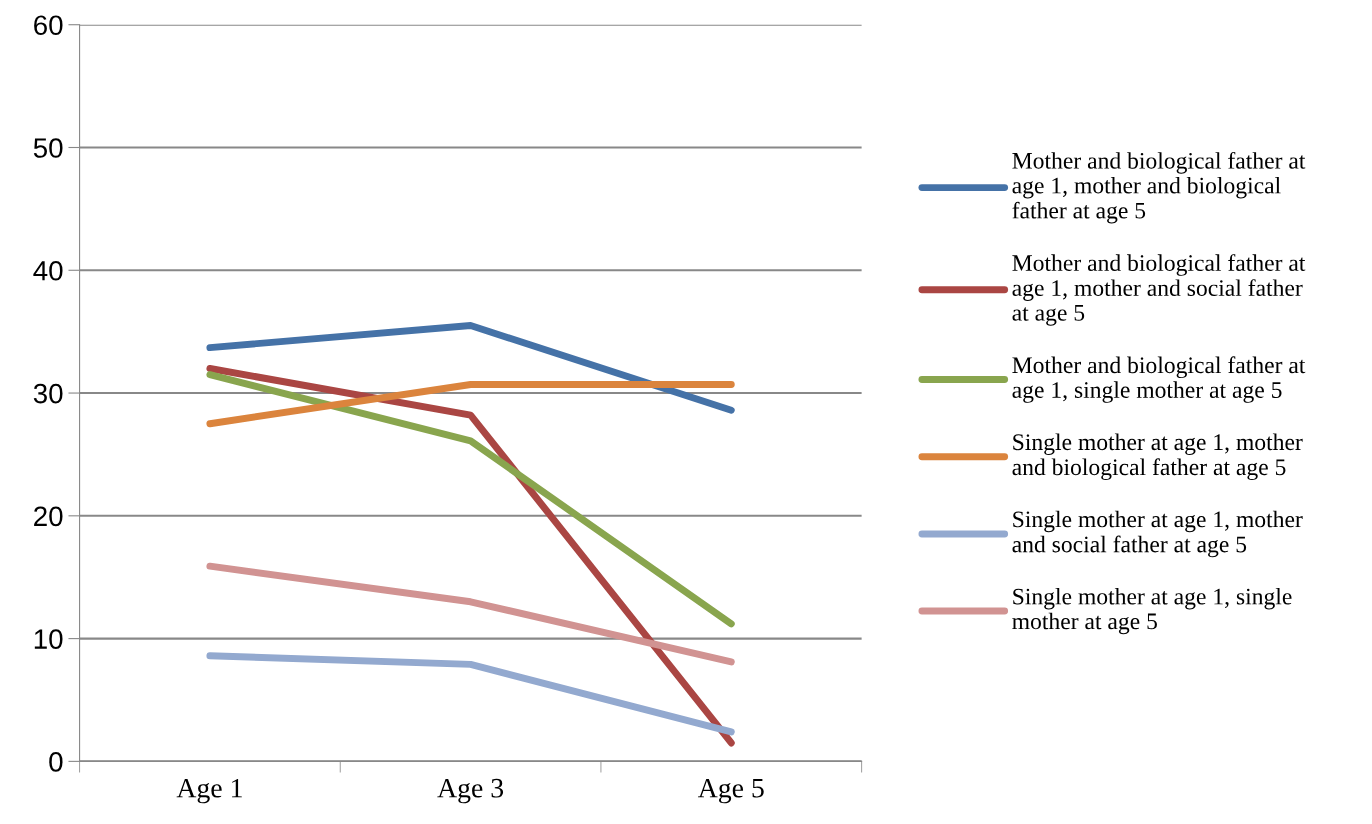 Image resolution: width=1372 pixels, height=824 pixels. What do you see at coordinates (1159, 290) in the screenshot?
I see `legend-label: Mother and biological father at age 1, mother and social father at age 5` at bounding box center [1159, 290].